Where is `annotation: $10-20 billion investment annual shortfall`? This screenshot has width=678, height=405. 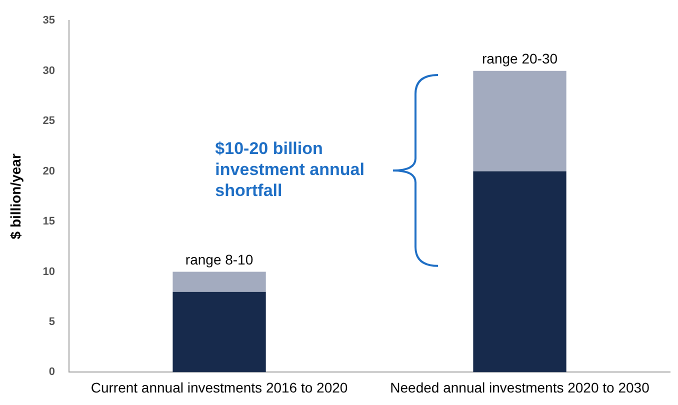 annotation: $10-20 billion investment annual shortfall is located at coordinates (289, 169).